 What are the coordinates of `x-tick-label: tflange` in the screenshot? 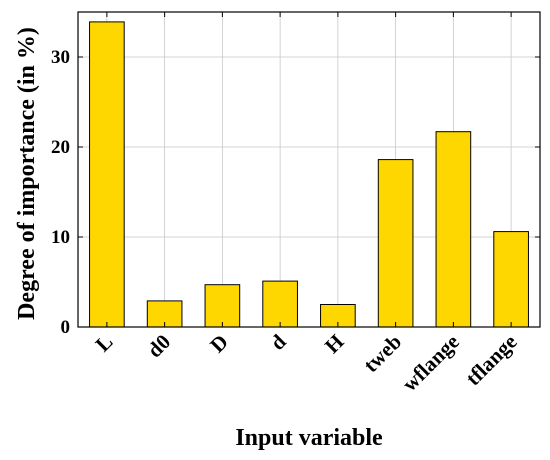 It's located at (491, 360).